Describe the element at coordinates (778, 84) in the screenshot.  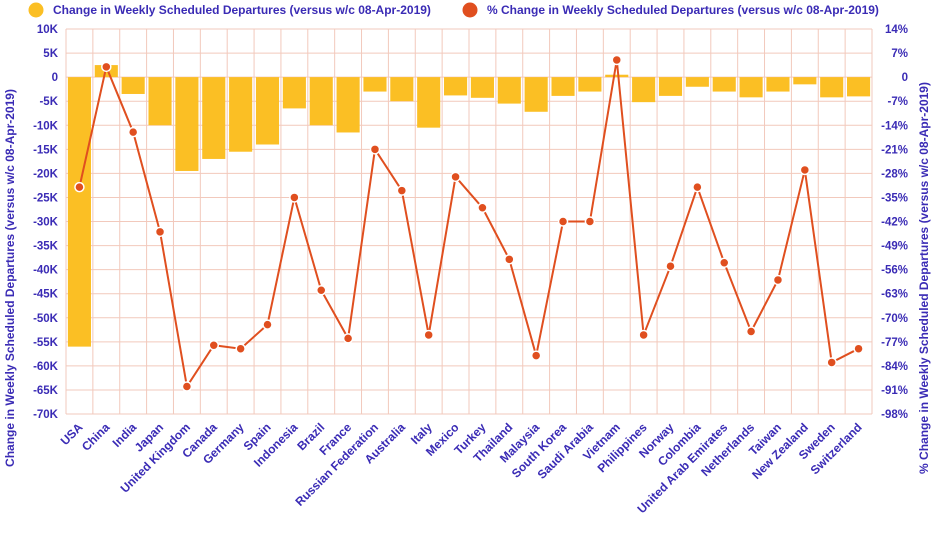
I see `bar-taiwan` at that location.